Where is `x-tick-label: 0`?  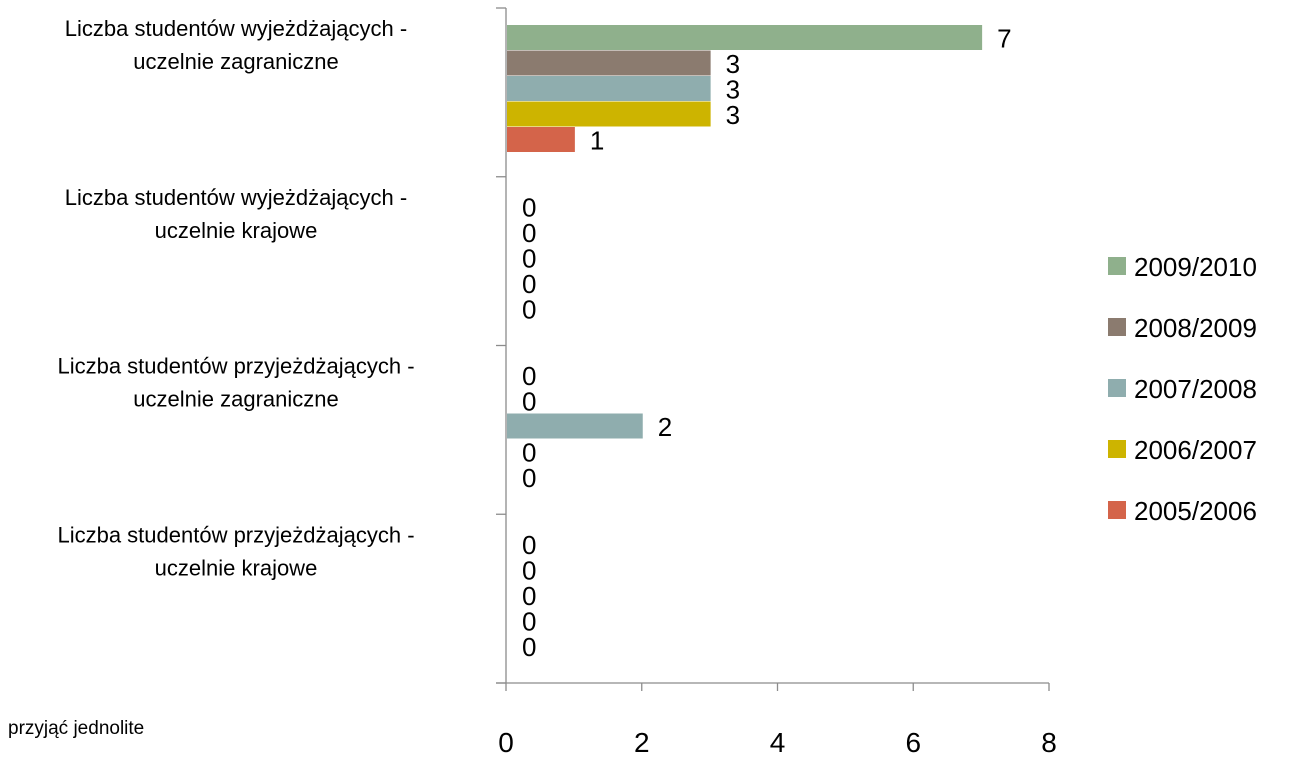
x-tick-label: 0 is located at coordinates (506, 741).